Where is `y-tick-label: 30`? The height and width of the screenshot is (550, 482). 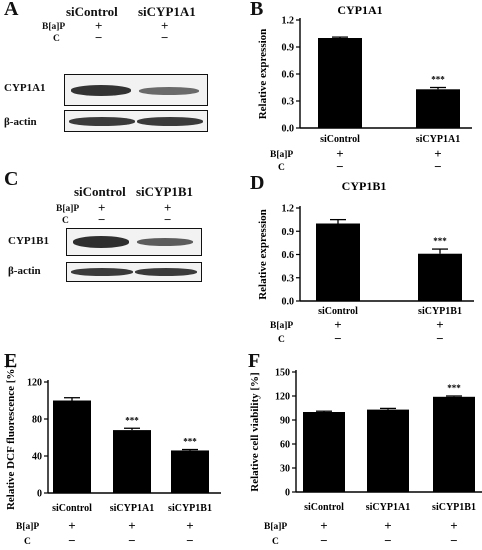 y-tick-label: 30 is located at coordinates (285, 469).